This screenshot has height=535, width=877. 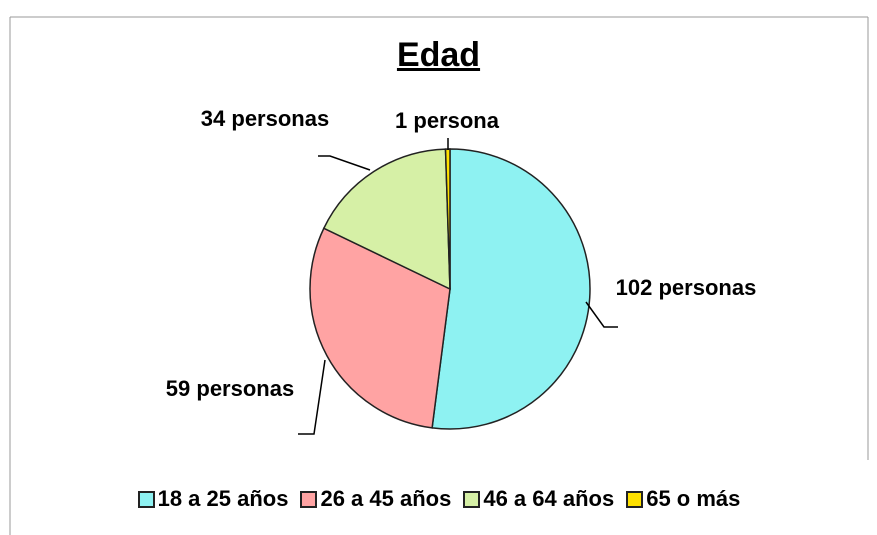 I want to click on data-label: 102 personas, so click(x=686, y=287).